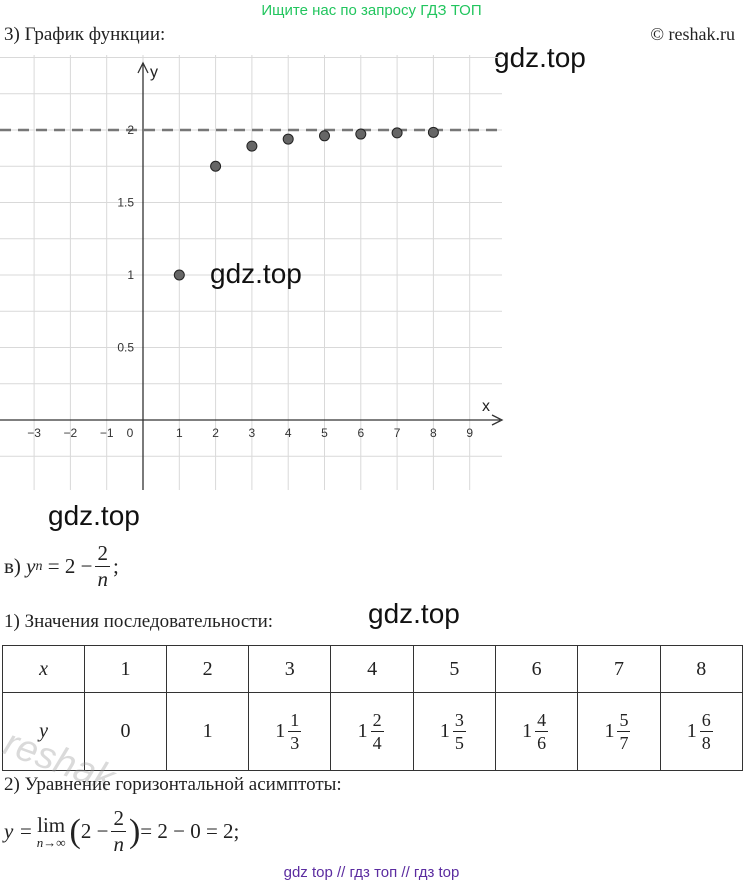 This screenshot has width=743, height=889. What do you see at coordinates (125, 731) in the screenshot?
I see `whole-part: 0` at bounding box center [125, 731].